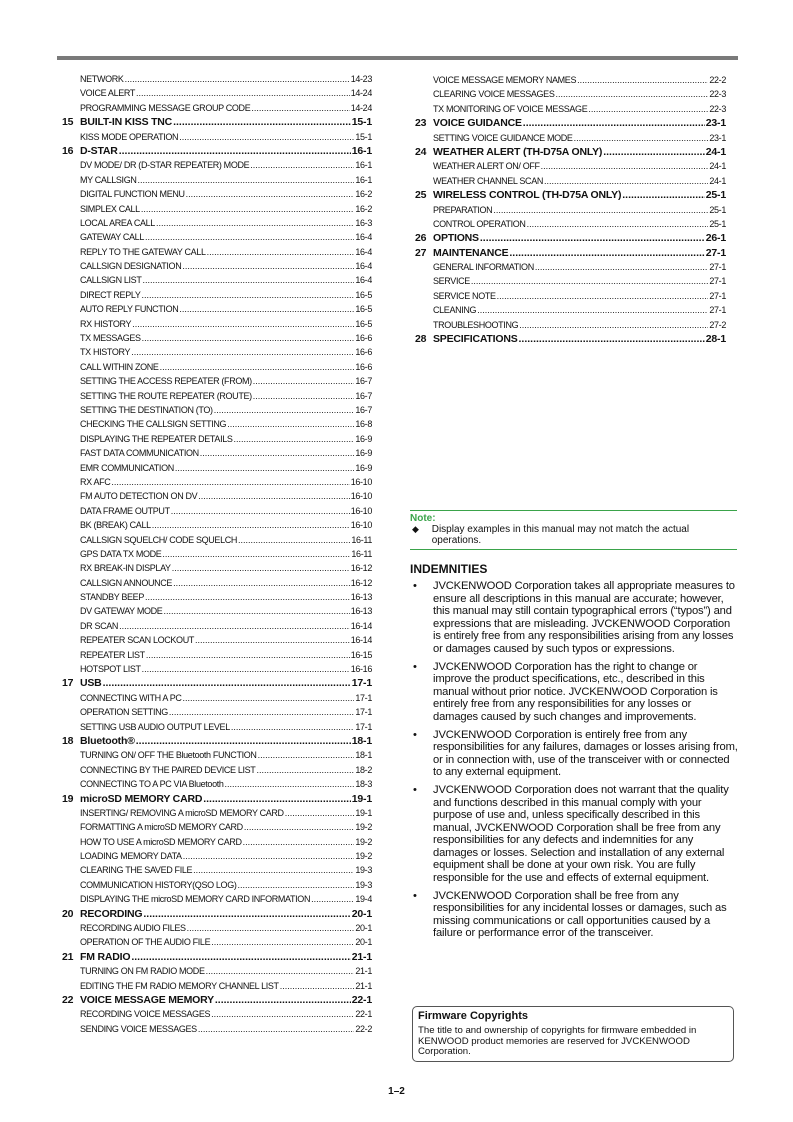 The height and width of the screenshot is (1122, 793). What do you see at coordinates (570, 138) in the screenshot?
I see `toc-section-entry: SETTING VOICE GUIDANCE MODE 23-1` at bounding box center [570, 138].